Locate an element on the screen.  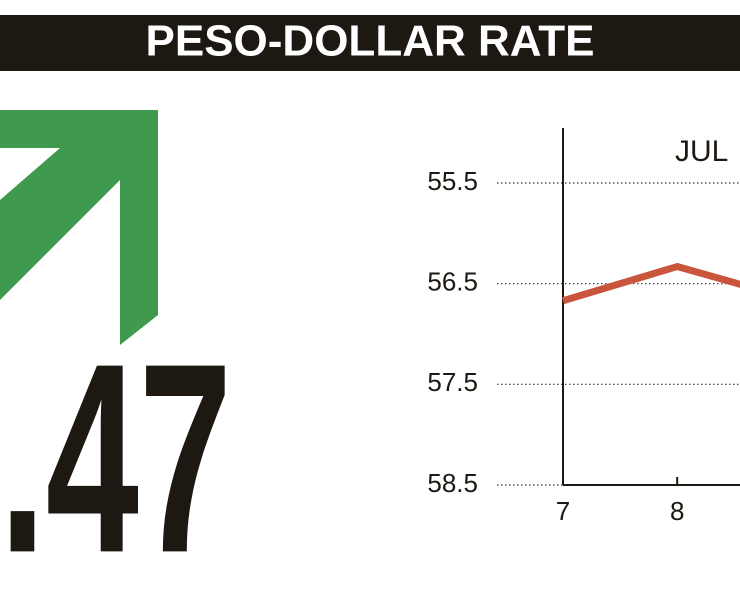
title-bar is located at coordinates (370, 43).